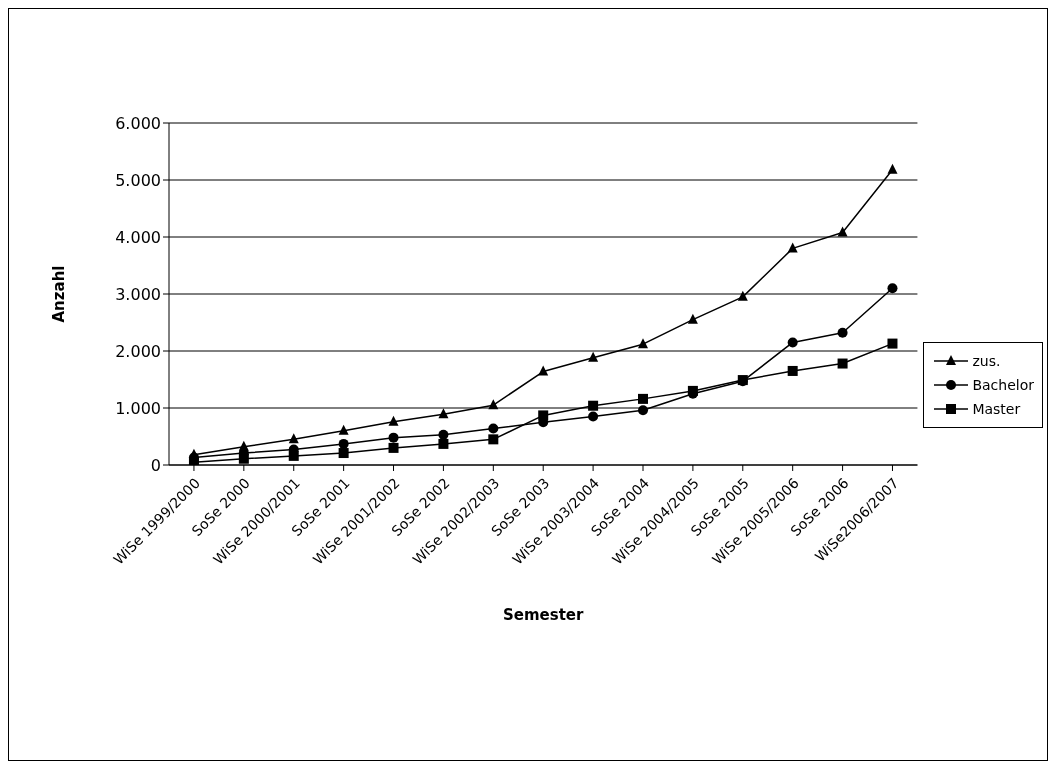 This screenshot has width=1056, height=769. Describe the element at coordinates (155, 465) in the screenshot. I see `y-tick-label: 0` at that location.